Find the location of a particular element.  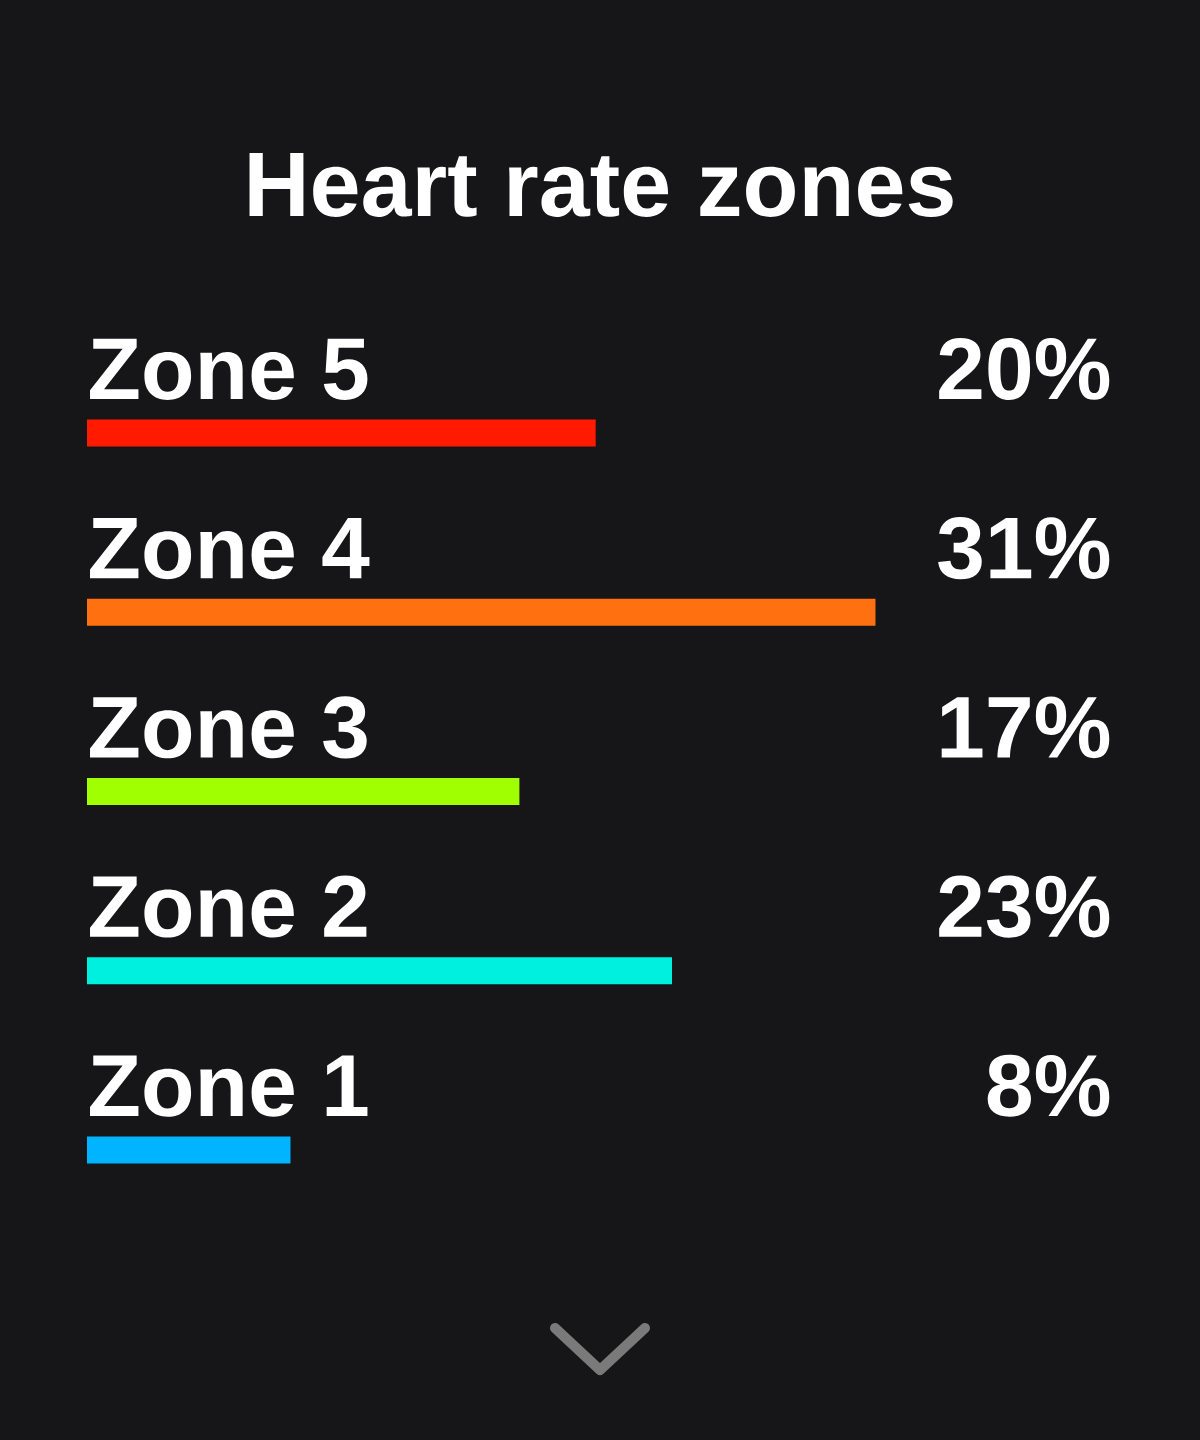

y-tick-label: Zone 2 is located at coordinates (228, 906).